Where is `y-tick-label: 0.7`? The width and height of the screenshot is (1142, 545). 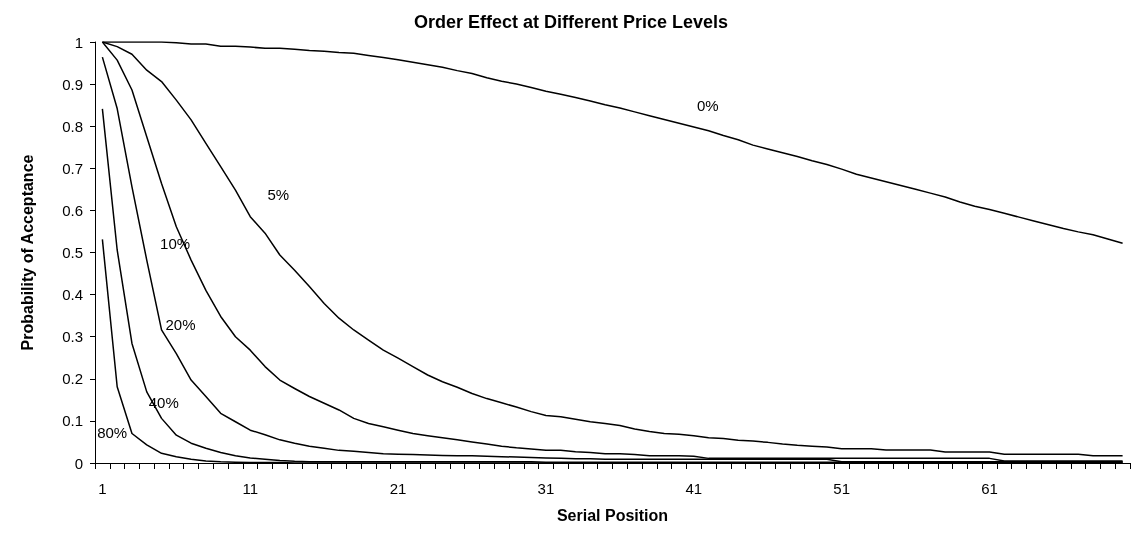
y-tick-label: 0.7 is located at coordinates (72, 168).